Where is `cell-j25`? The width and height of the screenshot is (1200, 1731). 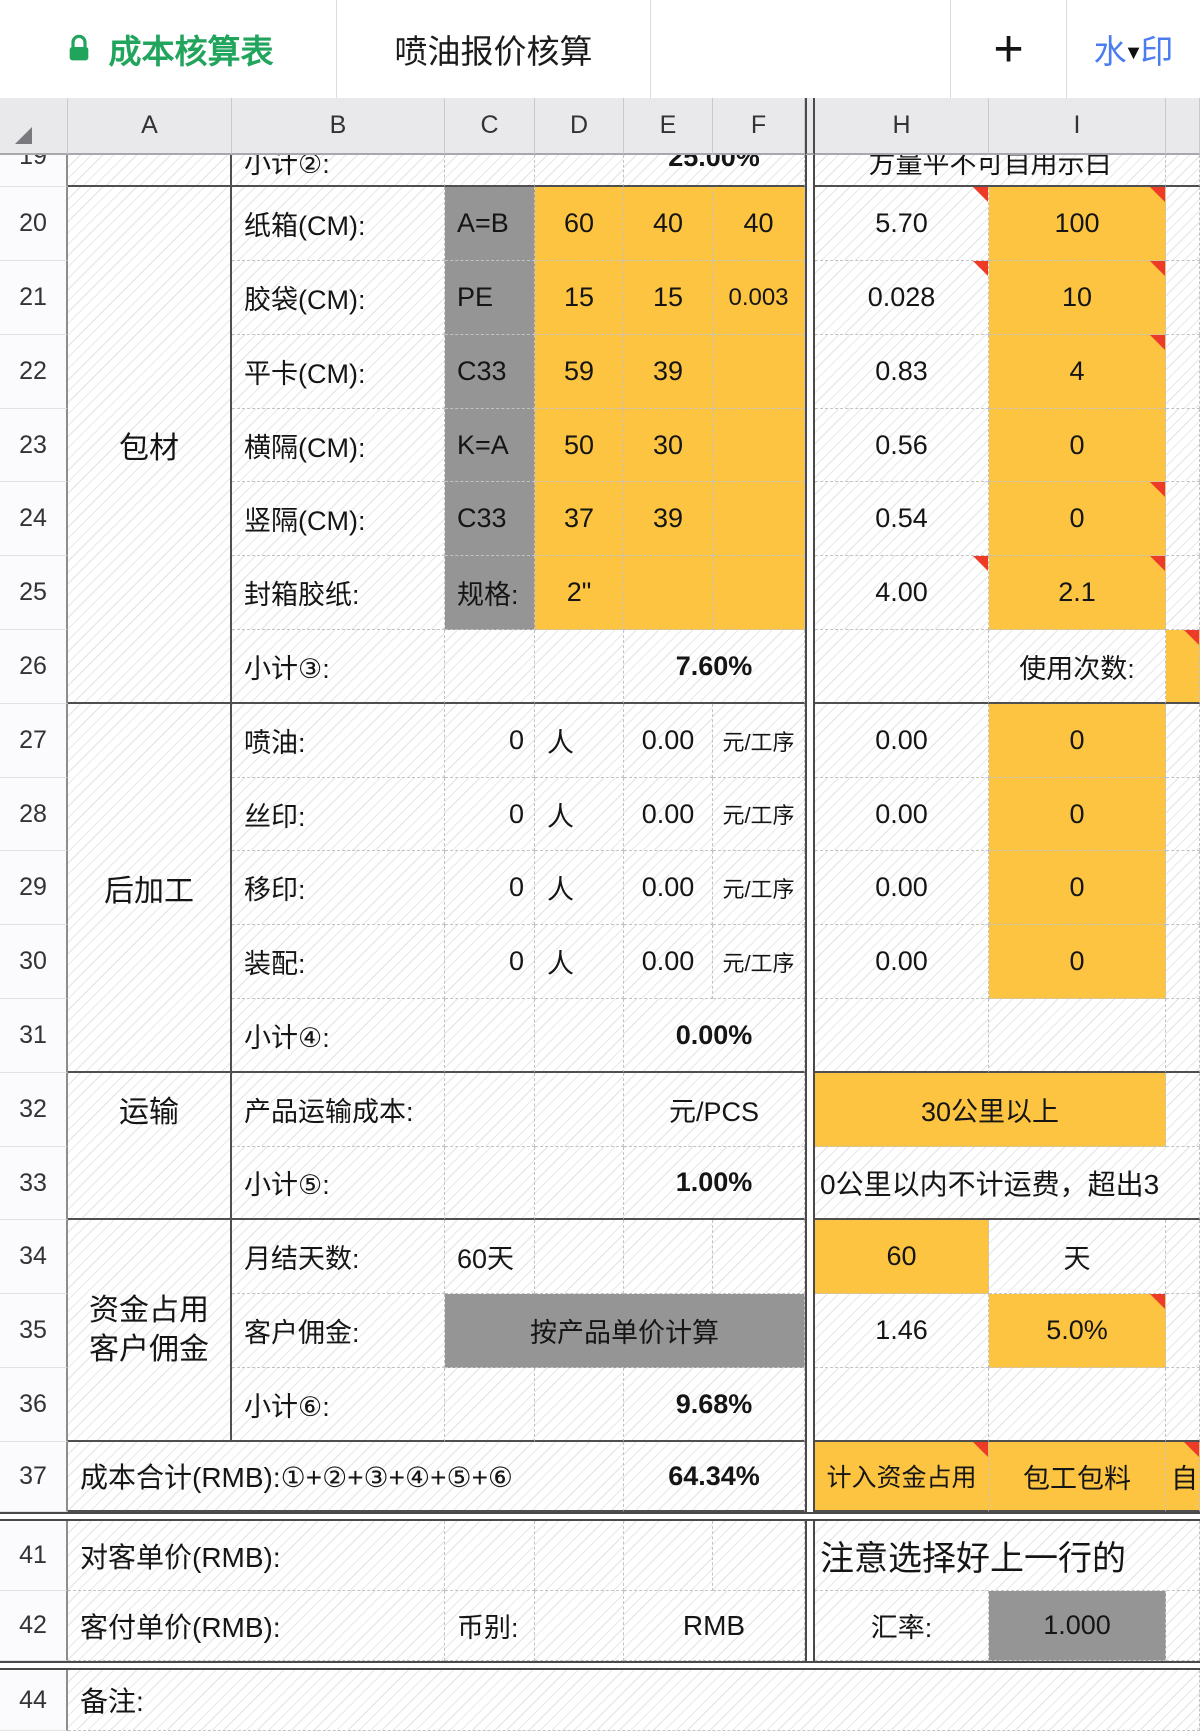
cell-j25 is located at coordinates (1183, 593).